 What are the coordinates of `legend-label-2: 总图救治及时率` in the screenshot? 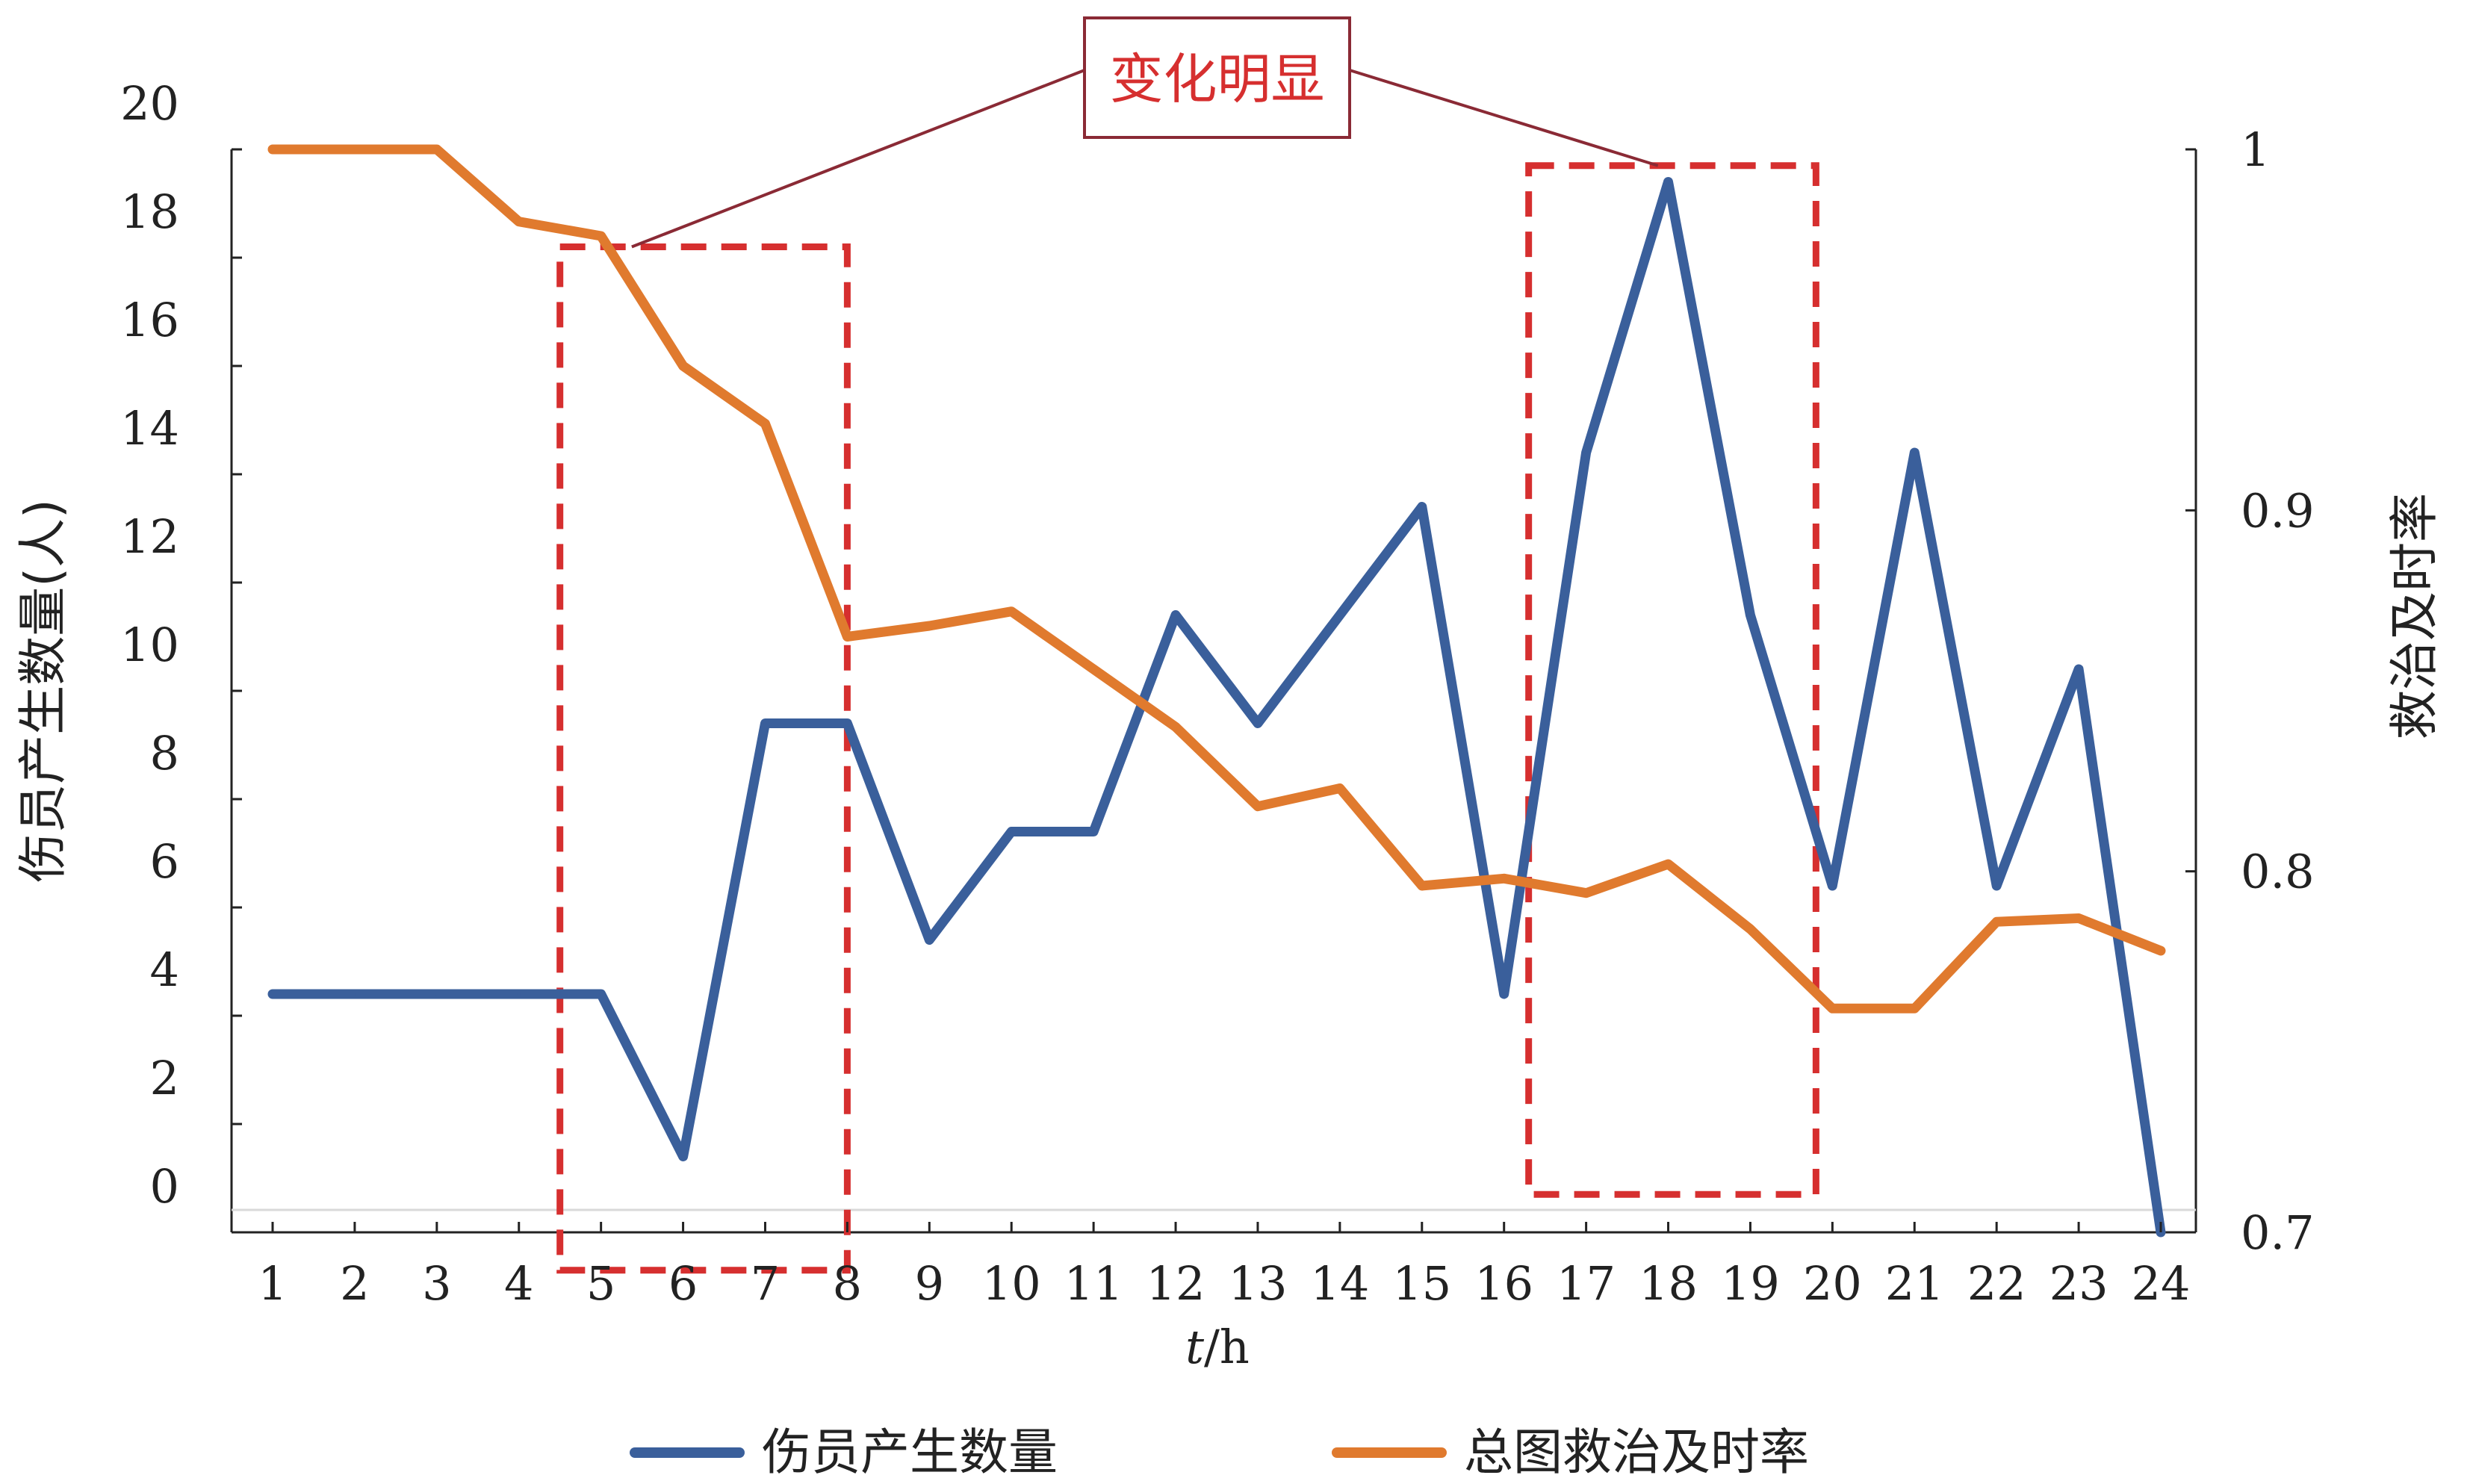 It's located at (1637, 1452).